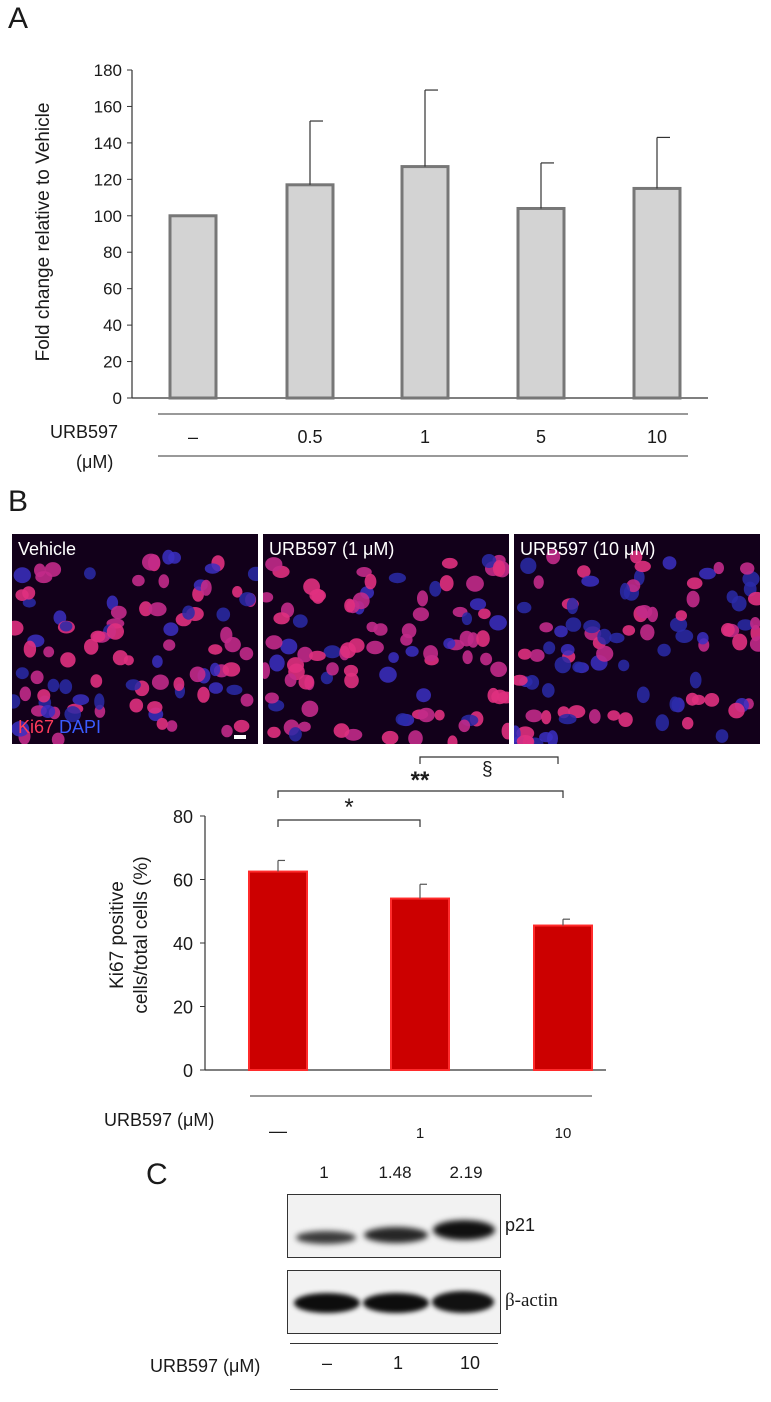  What do you see at coordinates (420, 1133) in the screenshot?
I see `x-tick-label-b: 1` at bounding box center [420, 1133].